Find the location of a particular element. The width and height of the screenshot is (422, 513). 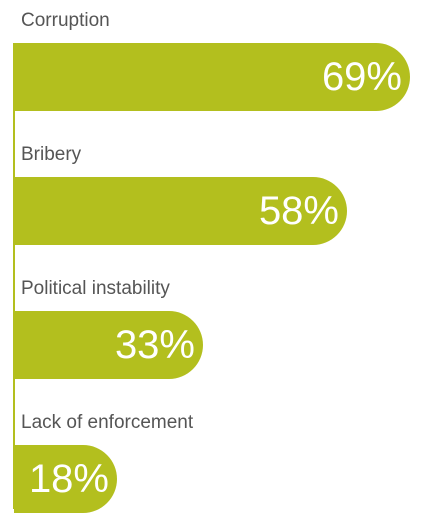

bar: 33% is located at coordinates (108, 345).